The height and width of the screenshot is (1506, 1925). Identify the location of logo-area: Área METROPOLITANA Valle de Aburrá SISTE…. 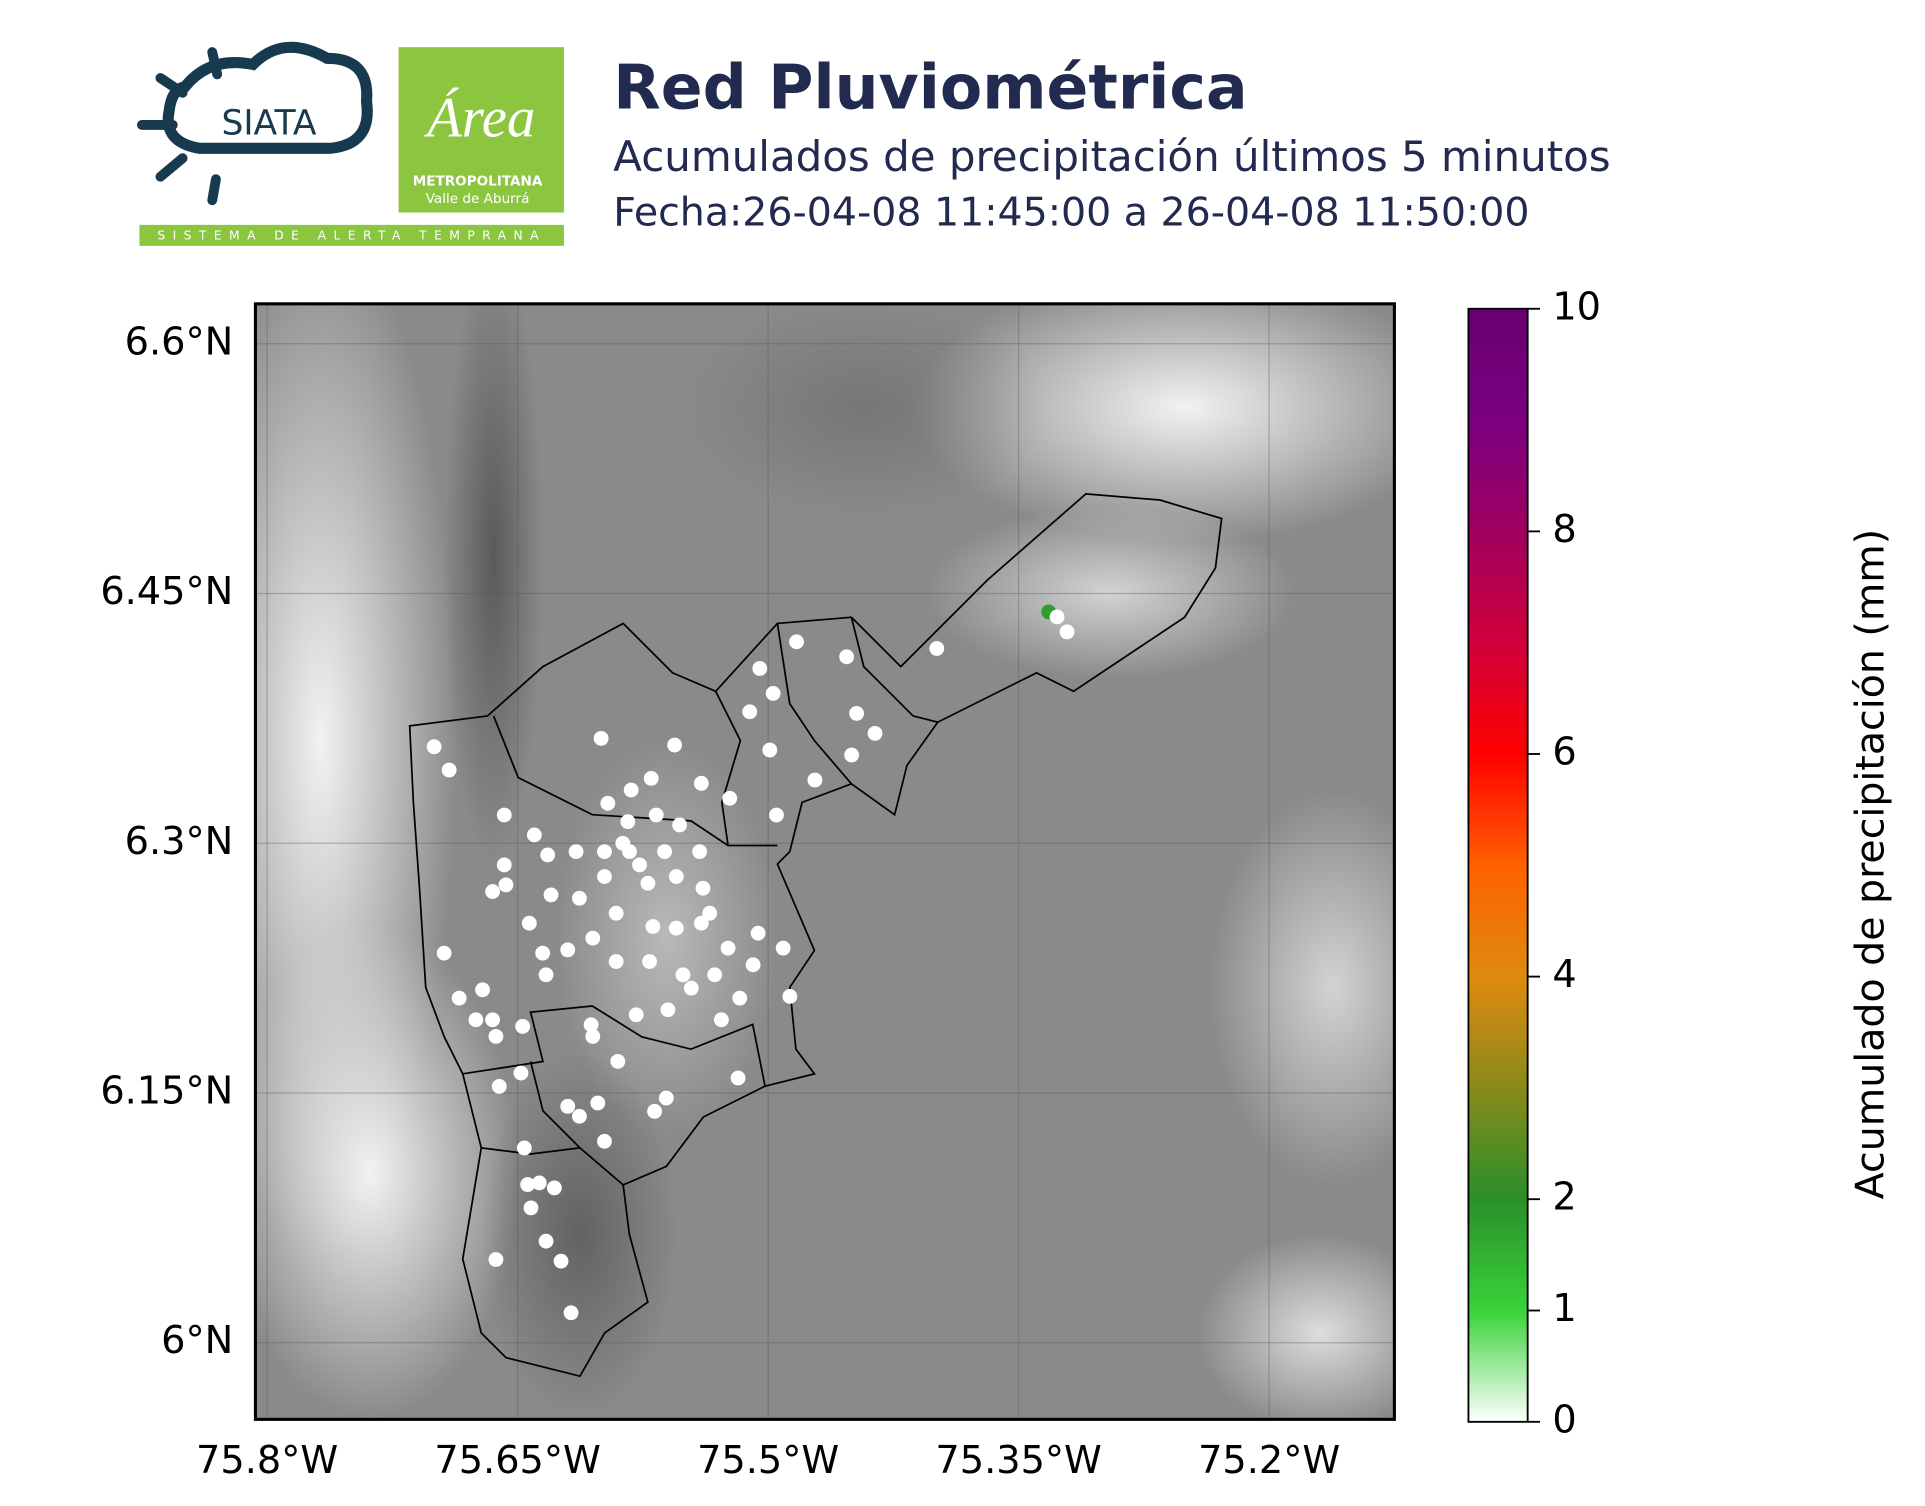
(351, 146).